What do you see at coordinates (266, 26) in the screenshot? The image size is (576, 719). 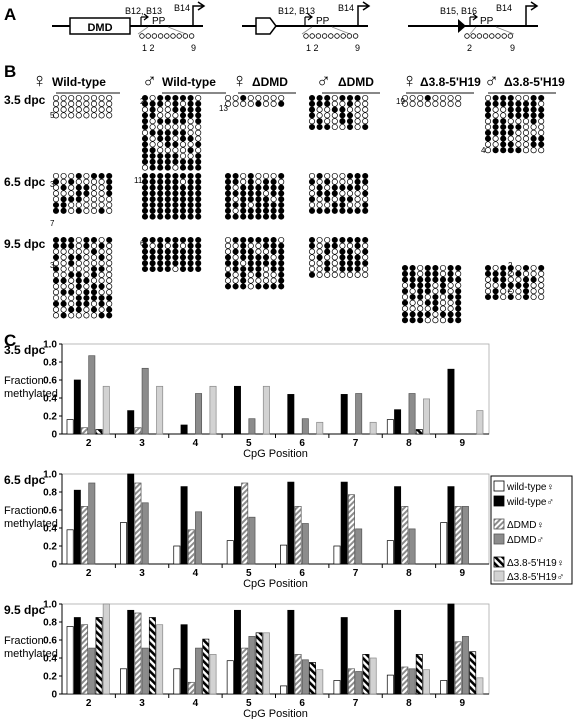 I see `deleted-dmd-box` at bounding box center [266, 26].